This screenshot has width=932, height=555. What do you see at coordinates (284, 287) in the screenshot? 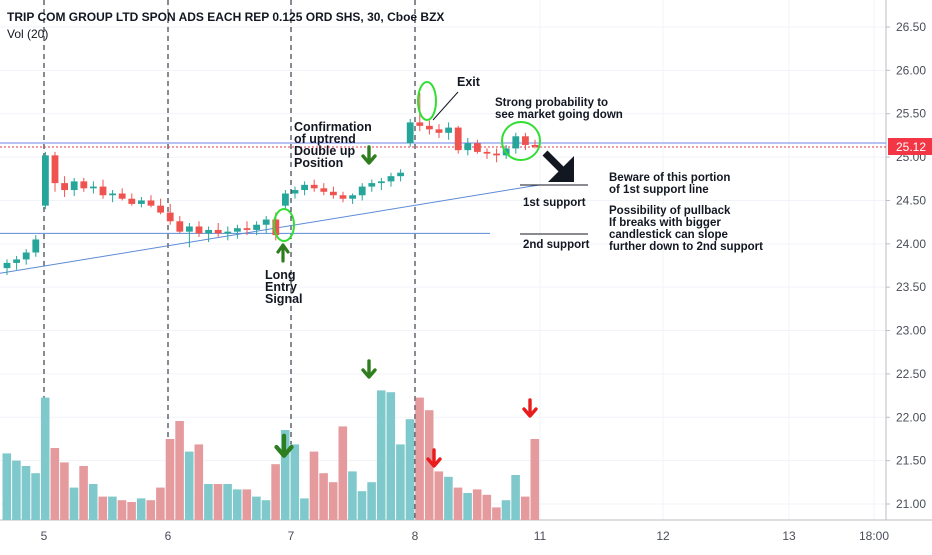
I see `long-entry-text: Long Entry Signal` at bounding box center [284, 287].